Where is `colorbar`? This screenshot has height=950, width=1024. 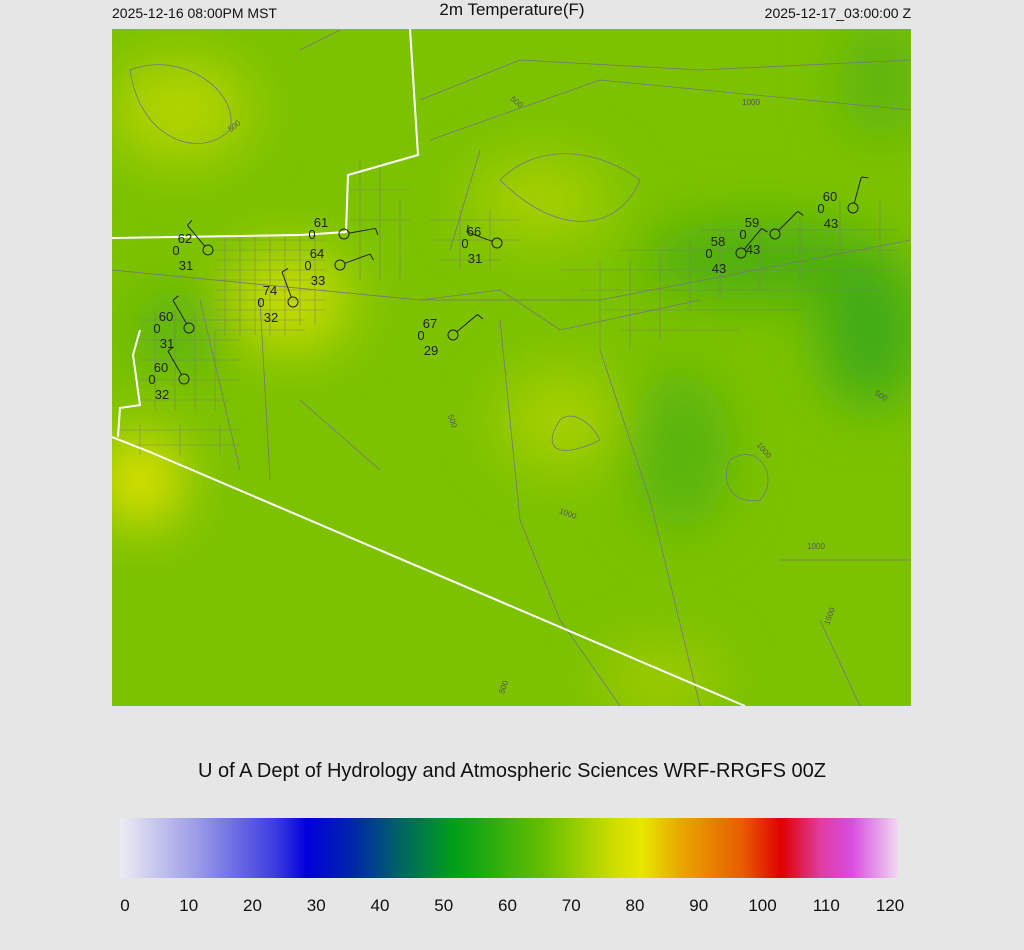 colorbar is located at coordinates (509, 848).